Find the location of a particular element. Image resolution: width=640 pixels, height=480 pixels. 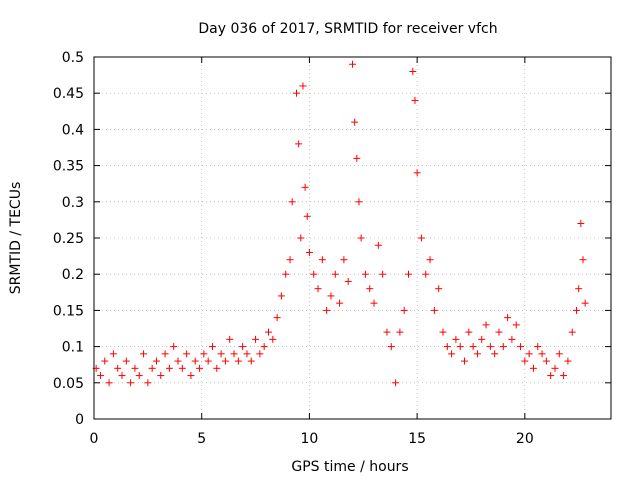

y-axis-label: SRMTID / TECUs is located at coordinates (16, 238).